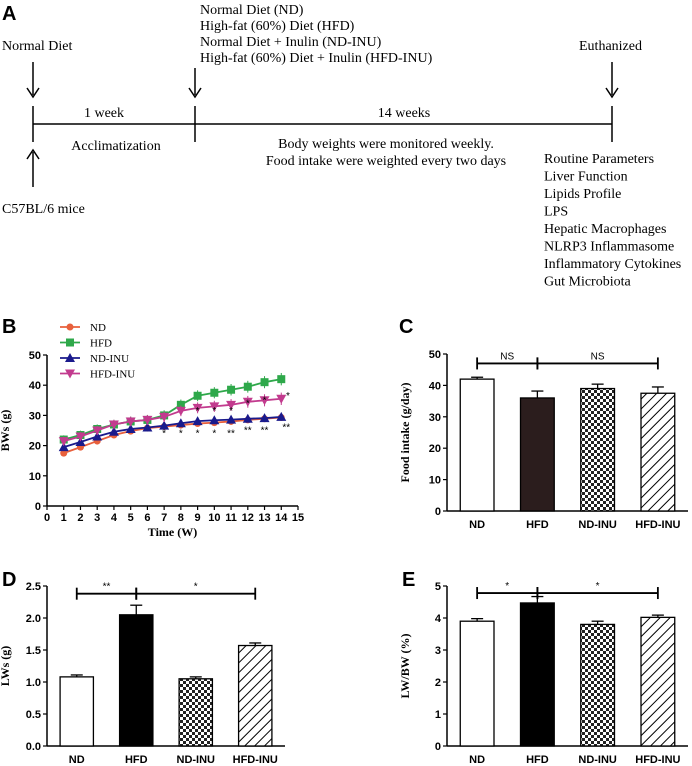 The image size is (692, 766). Describe the element at coordinates (80, 518) in the screenshot. I see `x-tick-label: 2` at that location.